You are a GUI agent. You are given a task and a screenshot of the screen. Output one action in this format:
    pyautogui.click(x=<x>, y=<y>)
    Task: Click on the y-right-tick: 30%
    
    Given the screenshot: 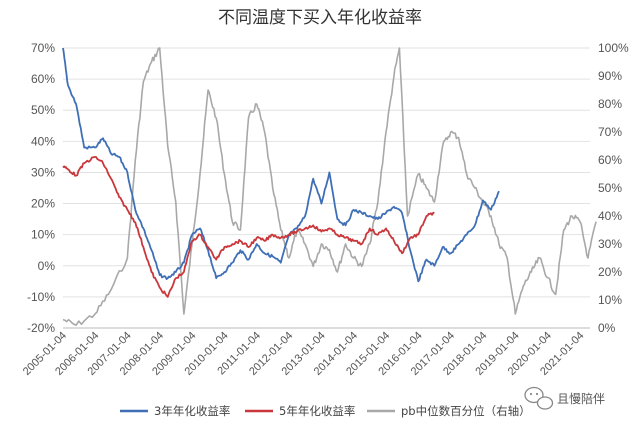 What is the action you would take?
    pyautogui.click(x=610, y=244)
    